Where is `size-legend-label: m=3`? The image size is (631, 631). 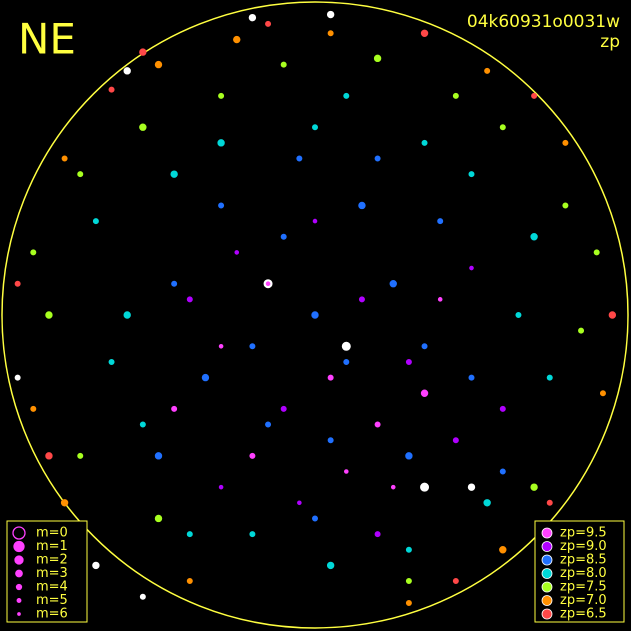
size-legend-label: m=3 is located at coordinates (52, 573).